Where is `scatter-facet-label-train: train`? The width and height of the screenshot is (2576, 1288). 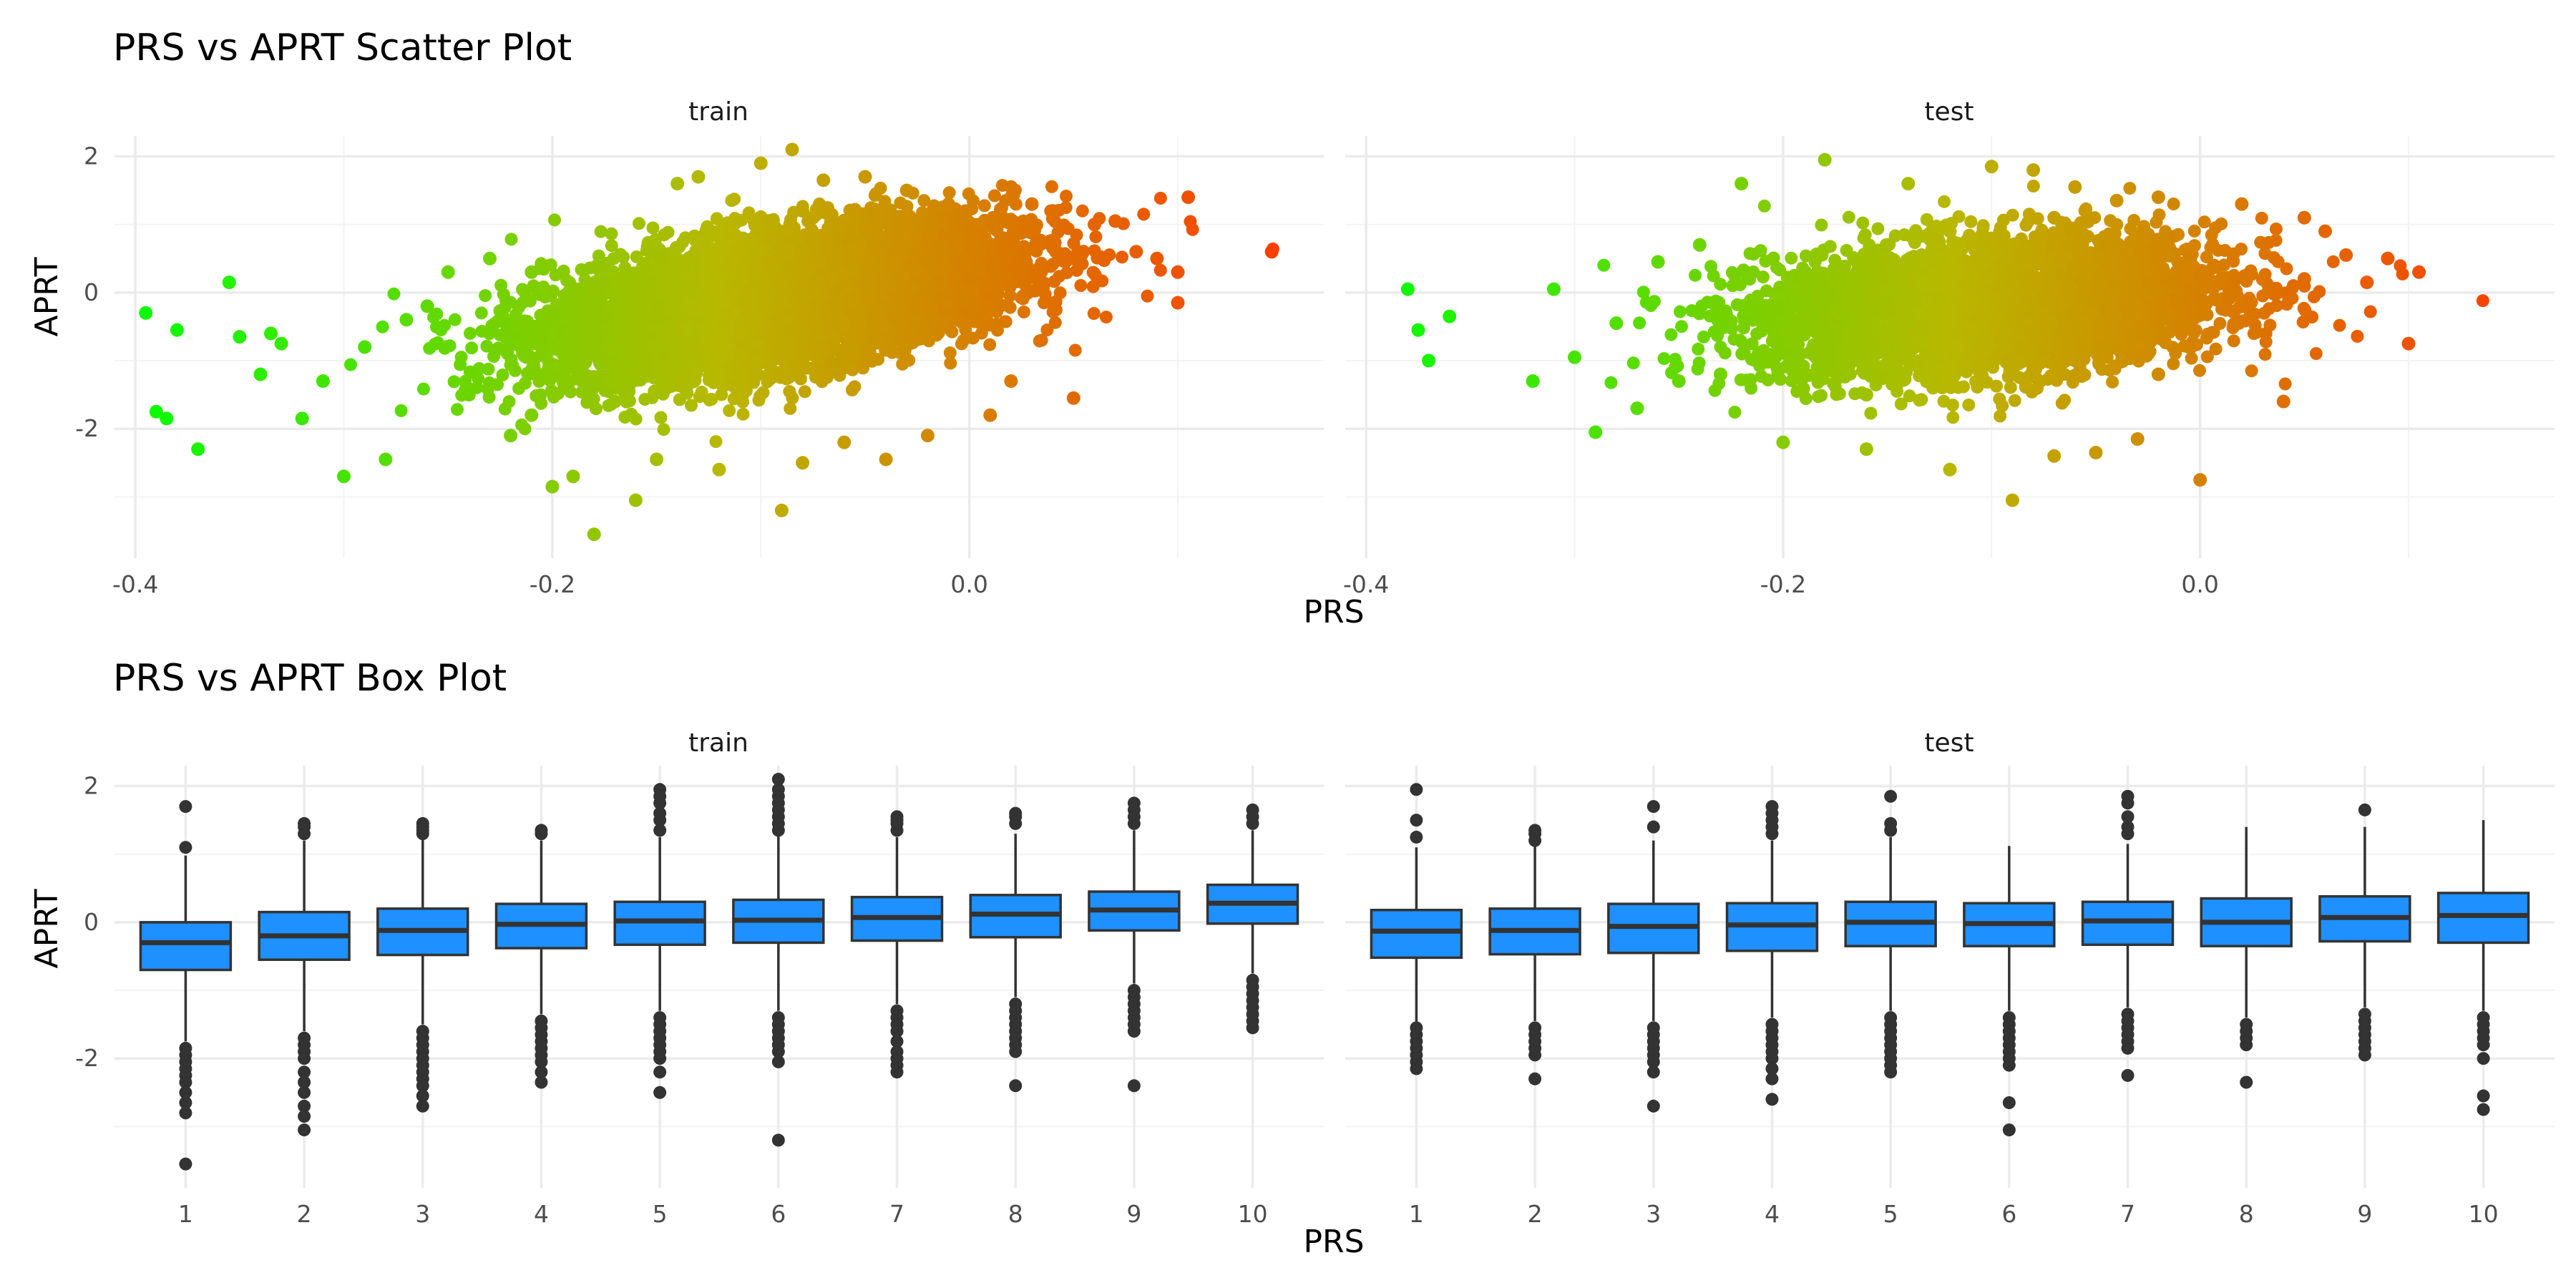 scatter-facet-label-train: train is located at coordinates (718, 112).